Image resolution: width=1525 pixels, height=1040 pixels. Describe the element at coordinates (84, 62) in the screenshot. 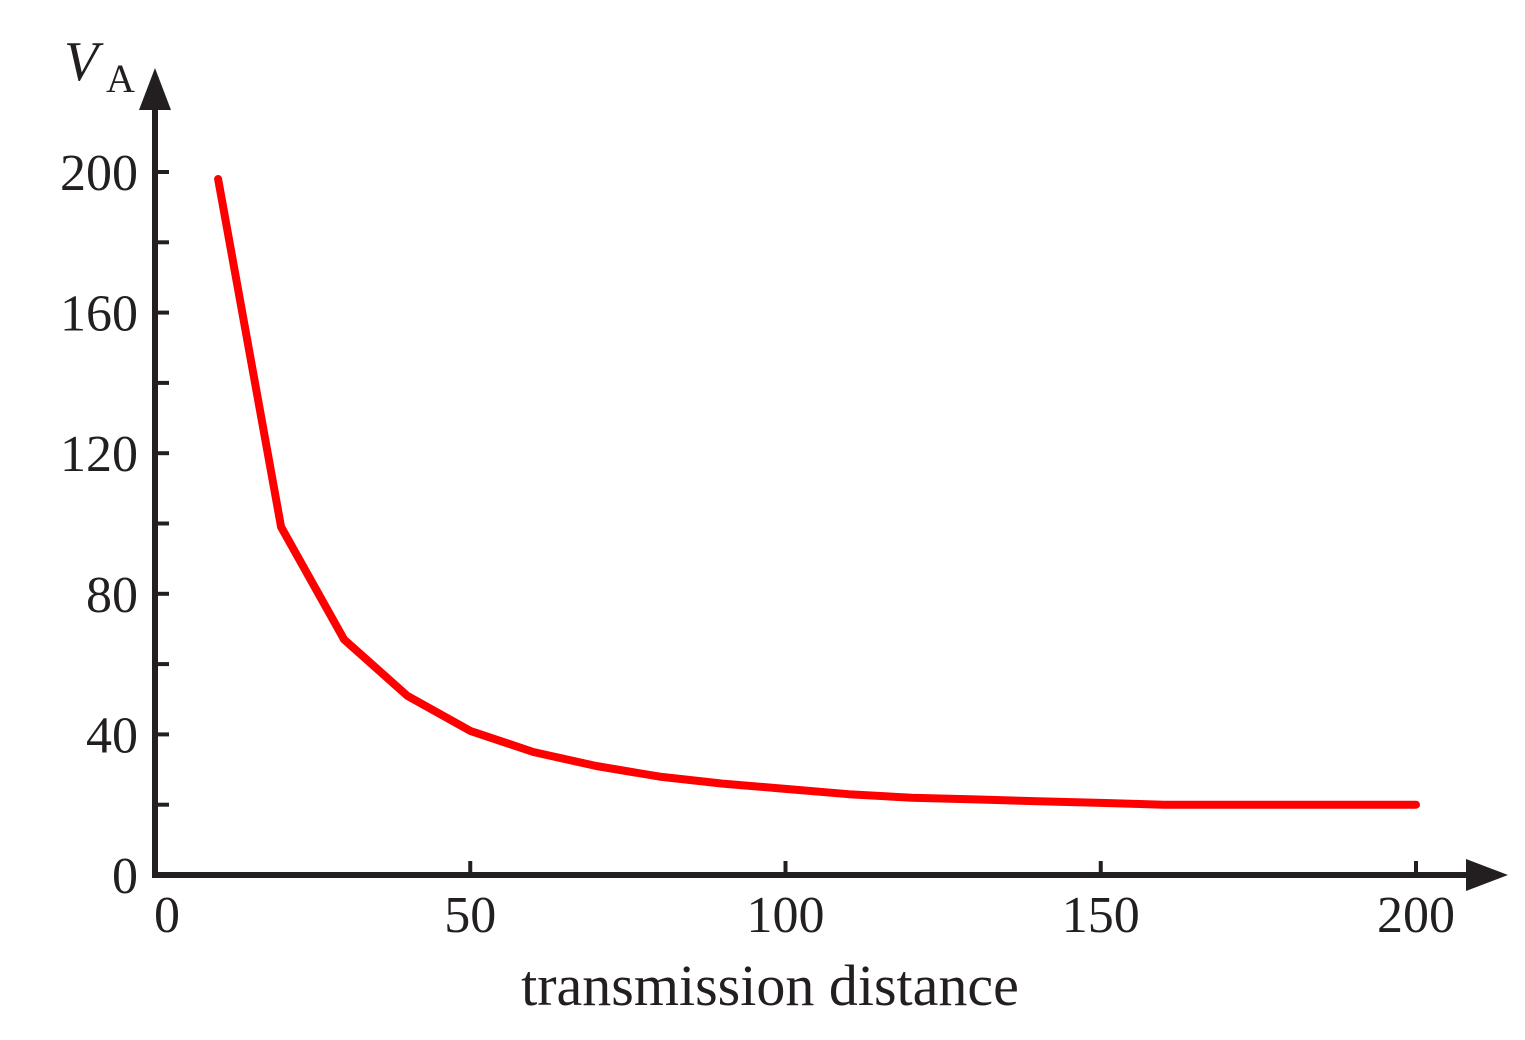

I see `y-axis-label-symbol: V` at that location.